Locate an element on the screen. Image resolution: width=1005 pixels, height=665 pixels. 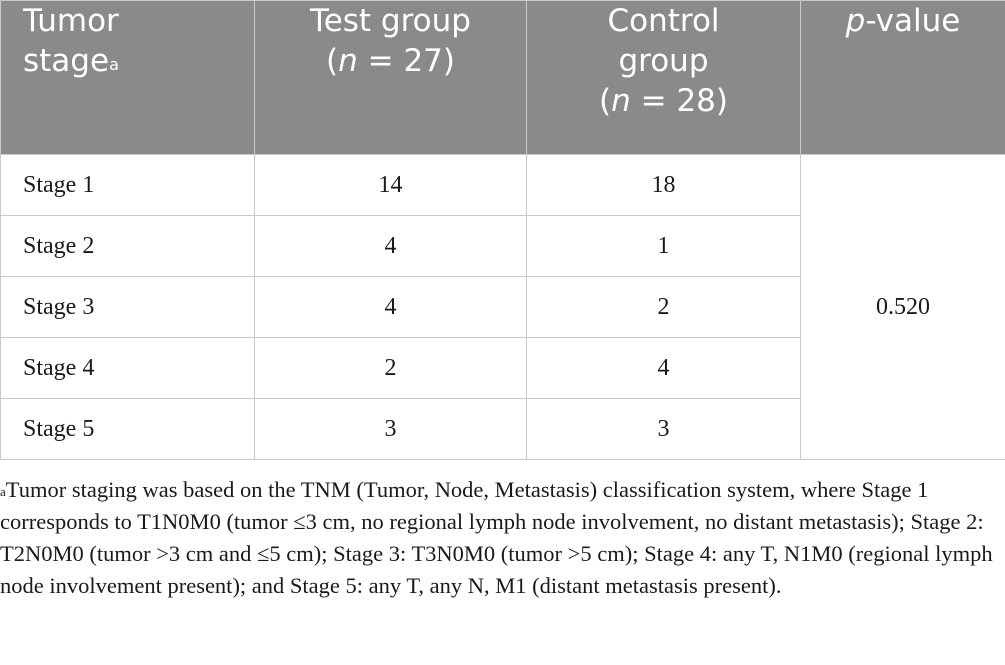
header-test-line1: Test group is located at coordinates (390, 21).